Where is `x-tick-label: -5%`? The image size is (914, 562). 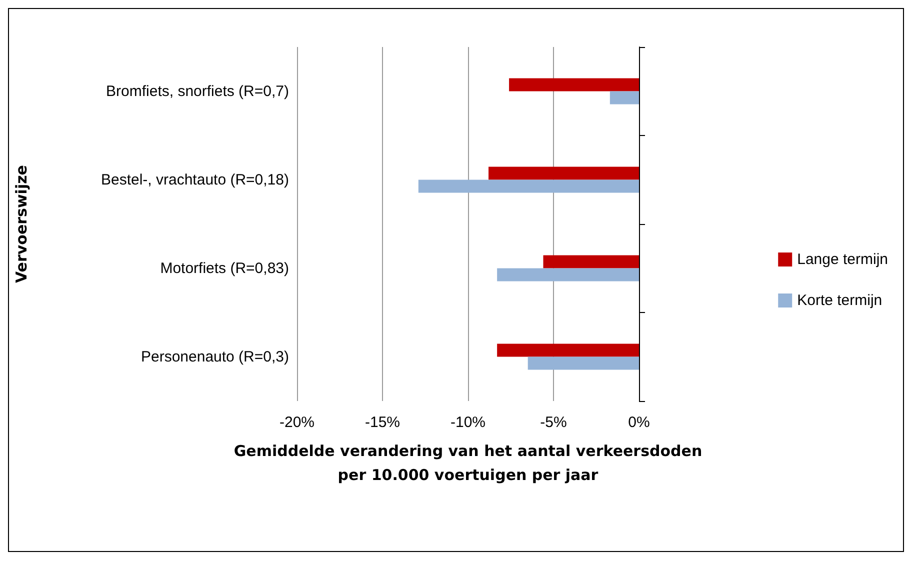 x-tick-label: -5% is located at coordinates (553, 422).